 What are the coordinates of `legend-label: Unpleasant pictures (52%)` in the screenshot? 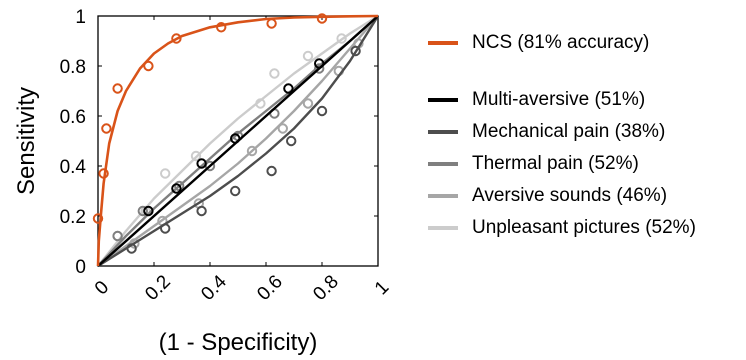 It's located at (584, 227).